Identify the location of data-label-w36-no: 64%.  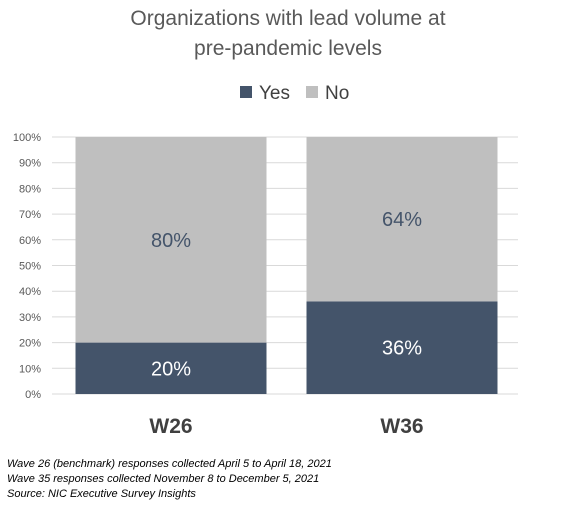
(402, 220).